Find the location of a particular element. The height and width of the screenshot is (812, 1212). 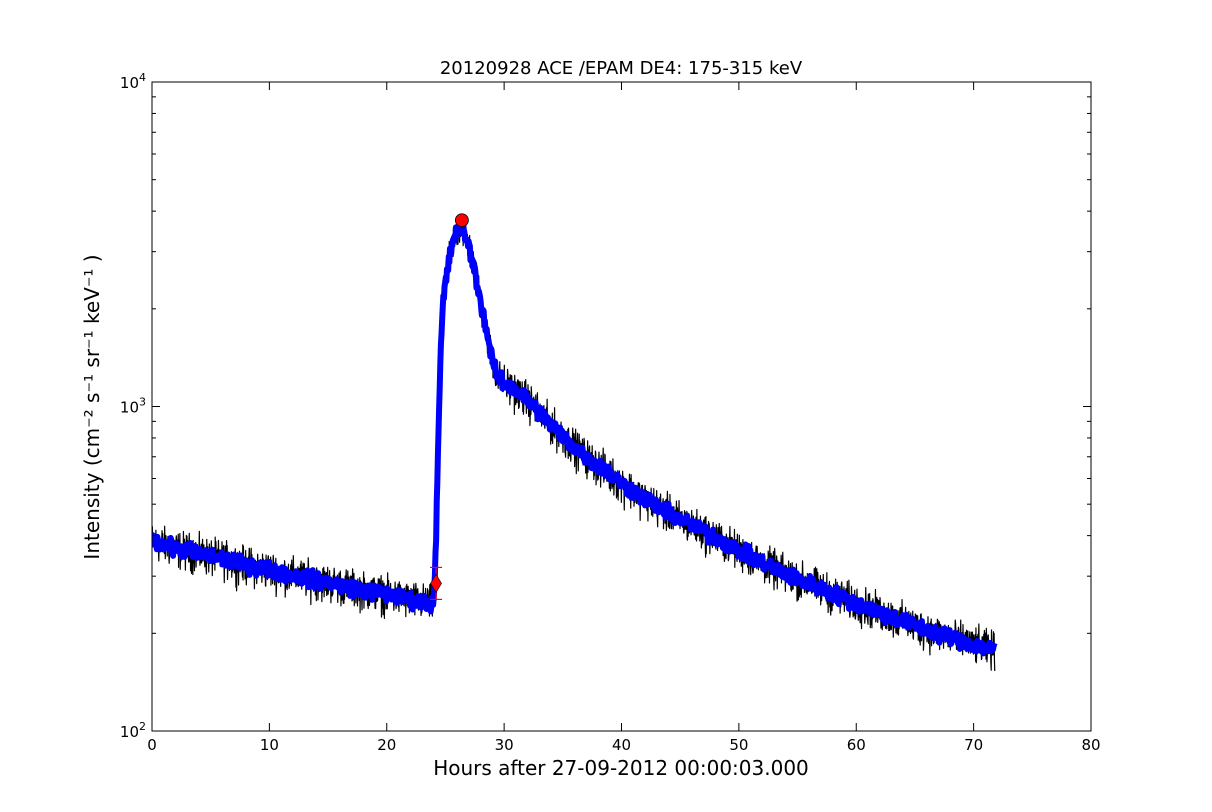

x-tick-label: 80 is located at coordinates (1090, 745).